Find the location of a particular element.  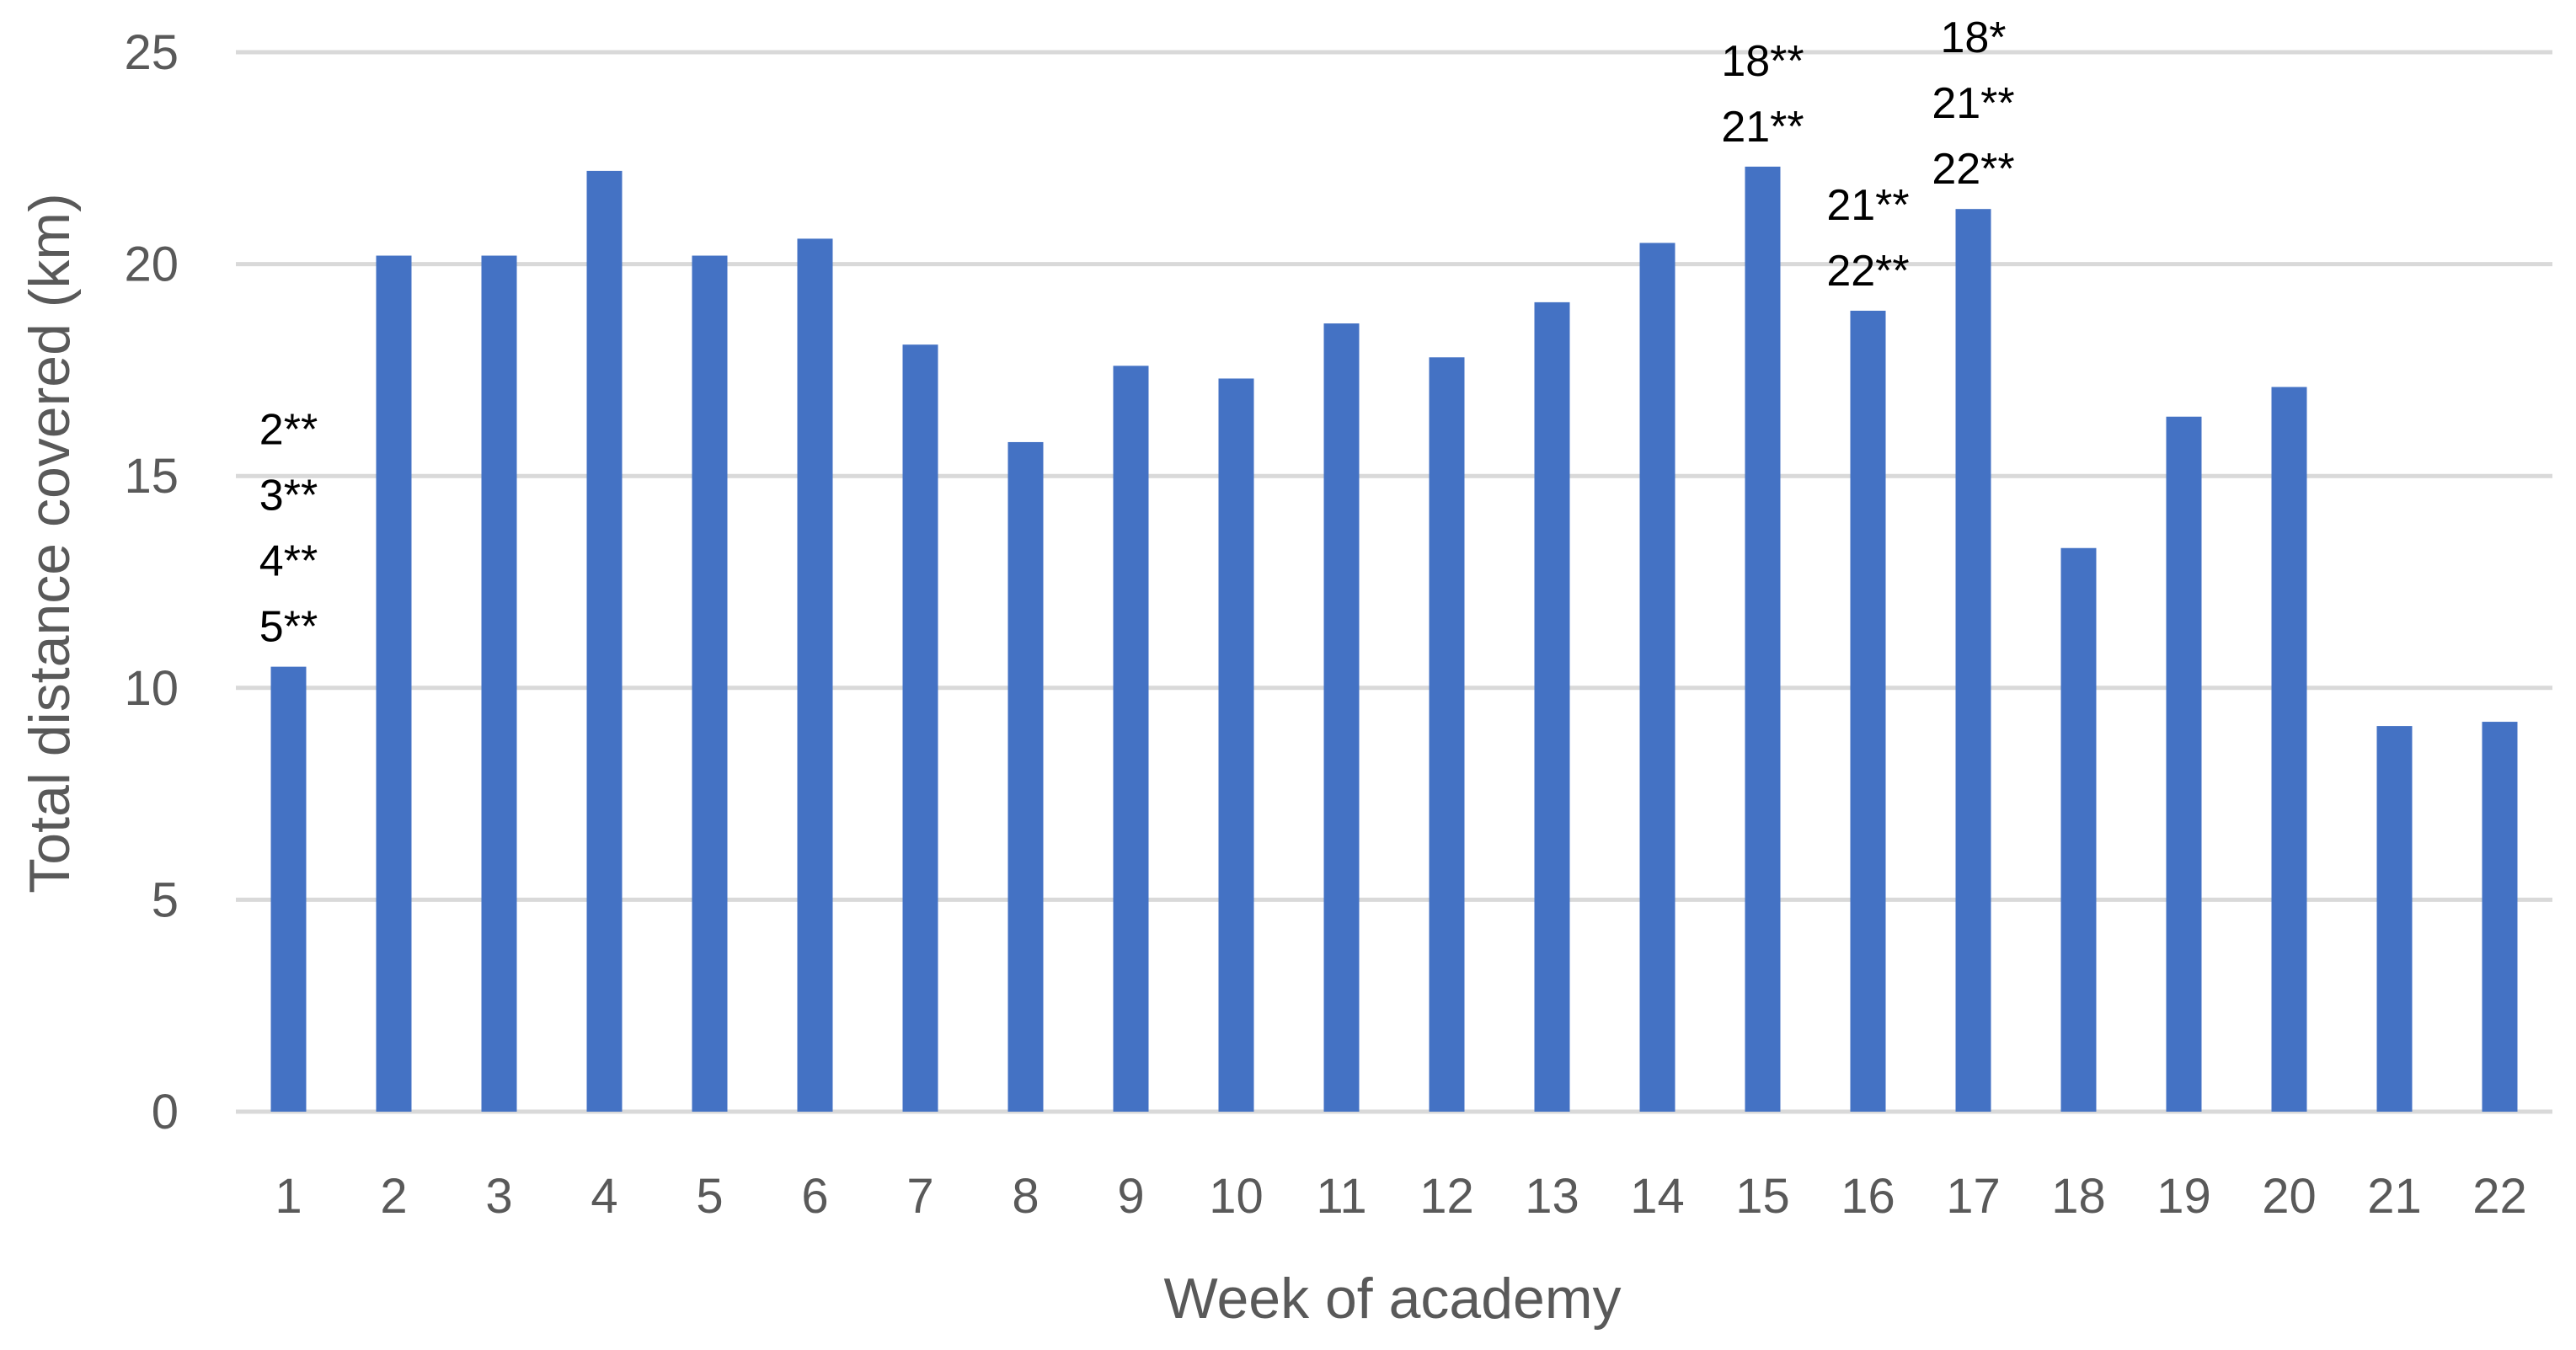

x-tick-label-17: 17 is located at coordinates (1973, 1197).